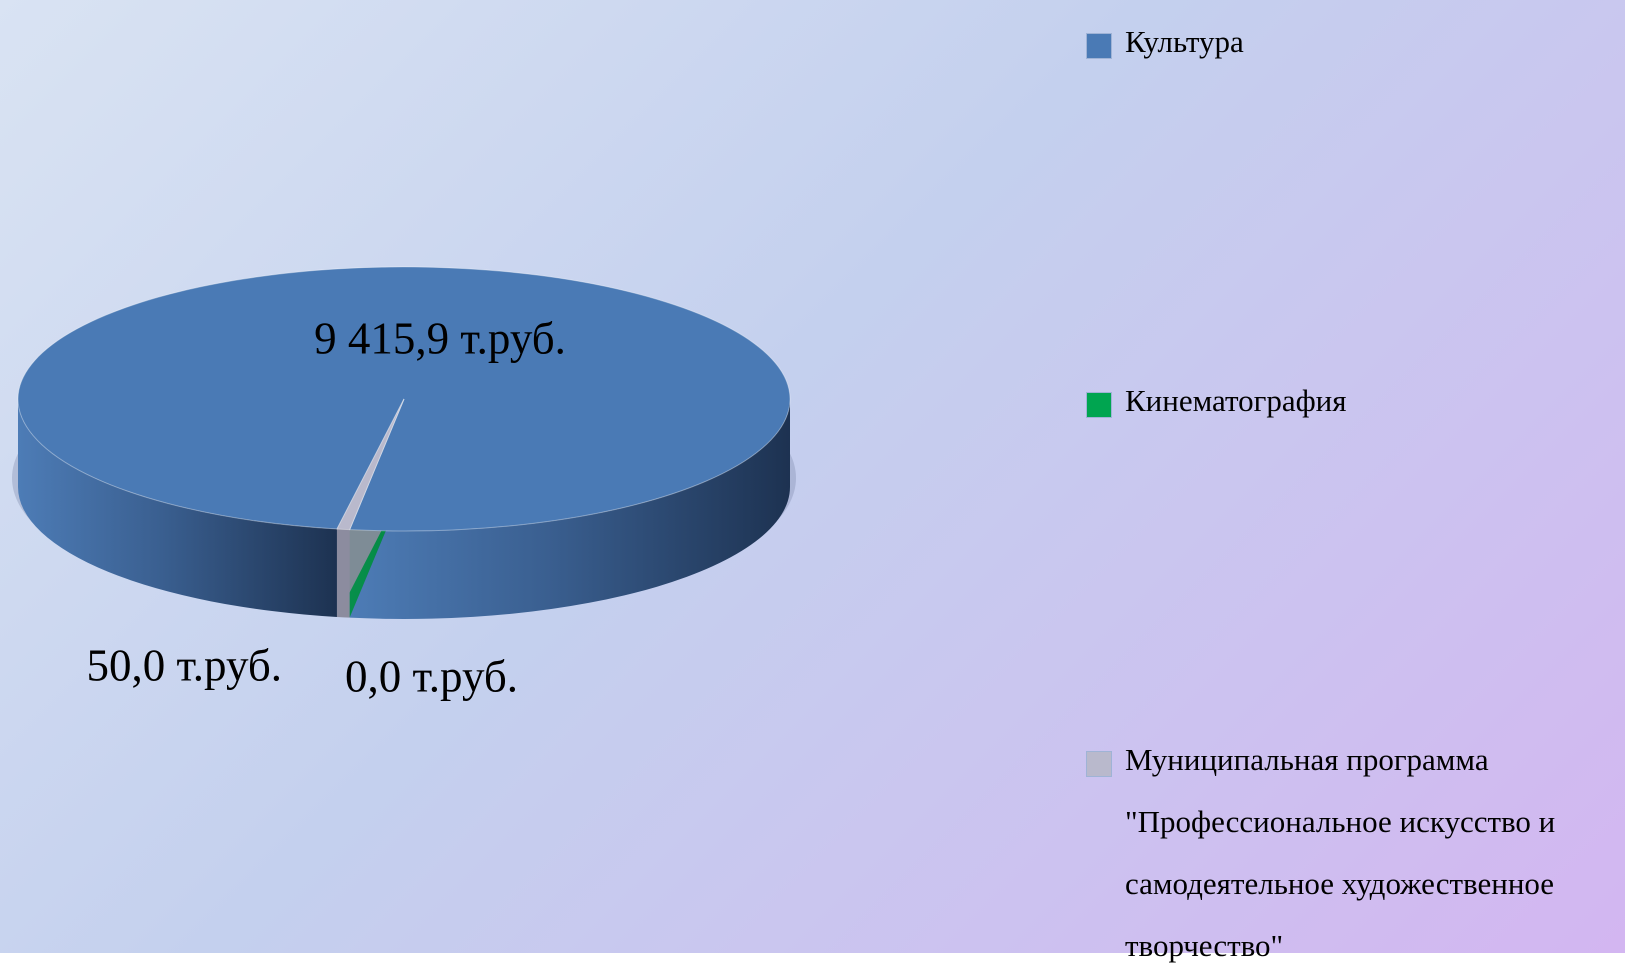 This screenshot has width=1625, height=977. I want to click on data-label: 0,0 т.руб., so click(431, 676).